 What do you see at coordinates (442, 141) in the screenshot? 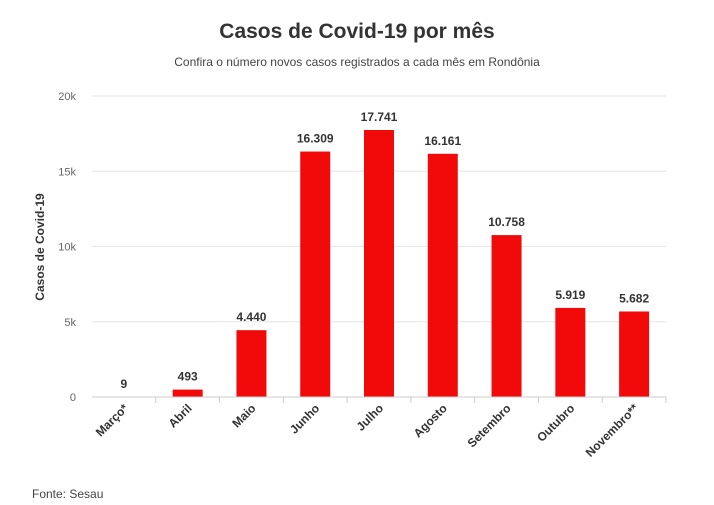
I see `data-label: 16.161` at bounding box center [442, 141].